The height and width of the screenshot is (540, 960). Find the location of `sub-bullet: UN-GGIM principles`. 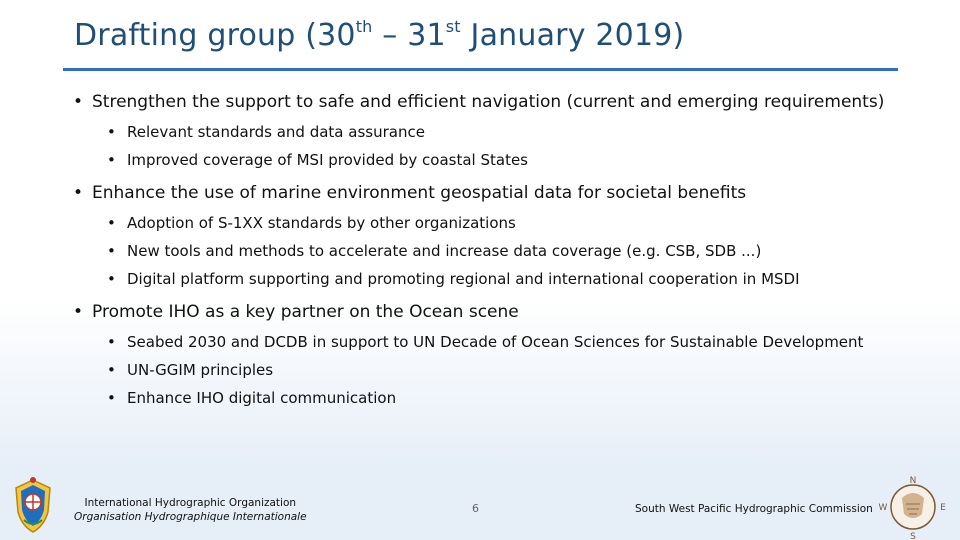

sub-bullet: UN-GGIM principles is located at coordinates (490, 370).